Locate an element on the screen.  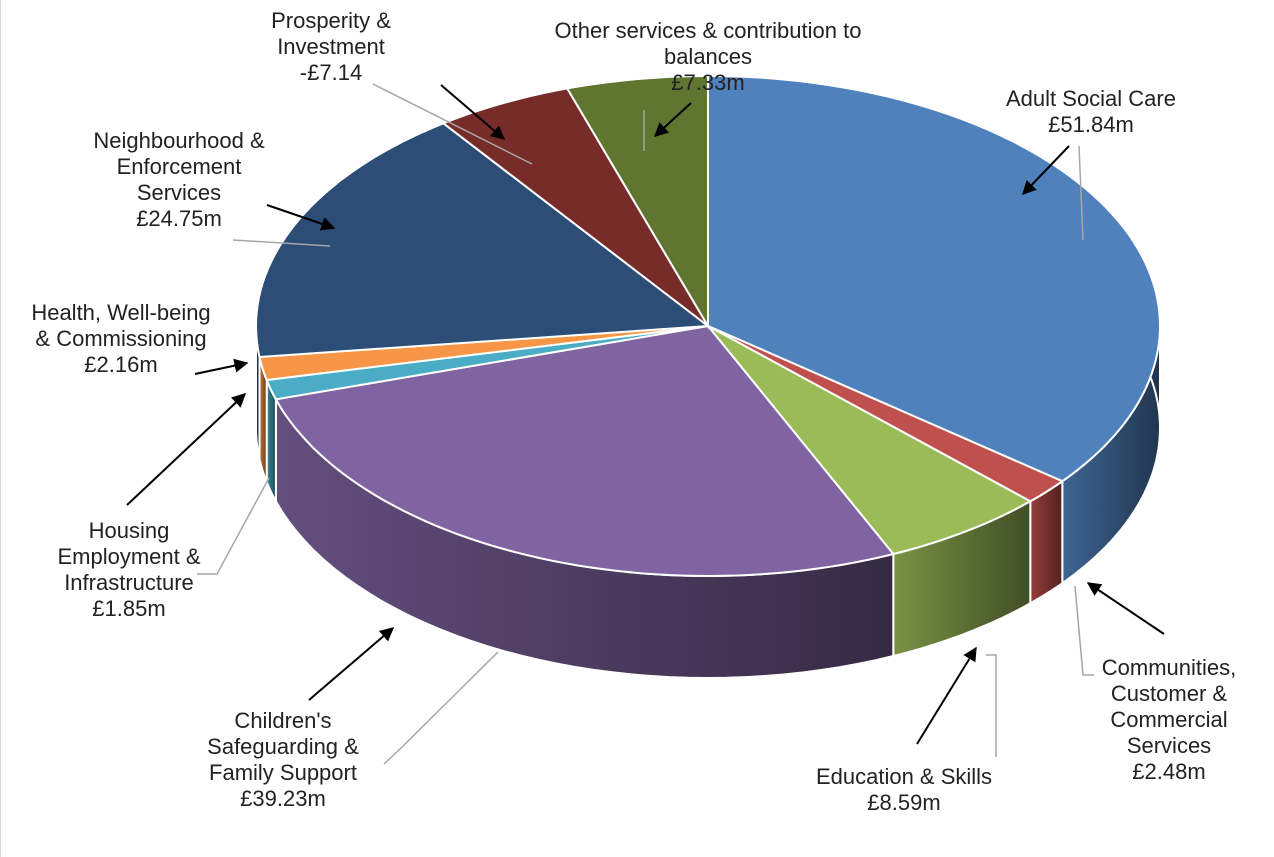
data-label-other-line-1: balances is located at coordinates (708, 56).